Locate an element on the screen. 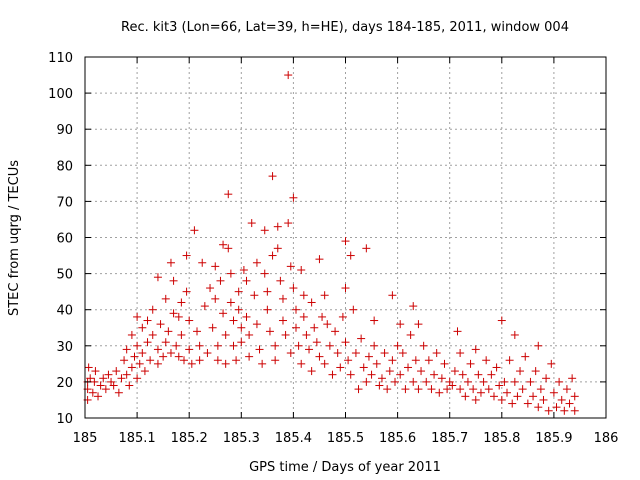  y-tick-label: 90 is located at coordinates (64, 130).